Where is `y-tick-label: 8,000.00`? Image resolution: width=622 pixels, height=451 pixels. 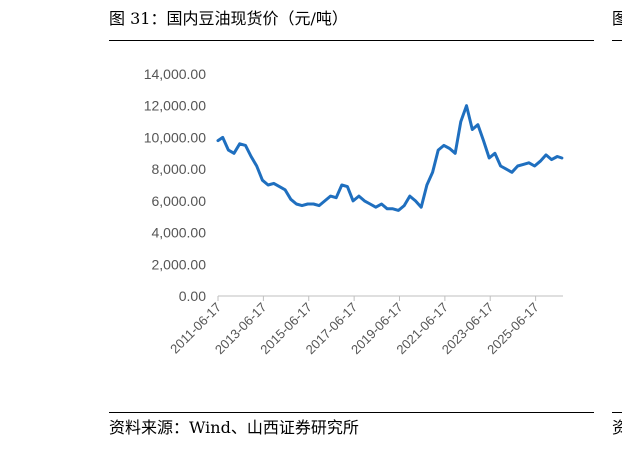
y-tick-label: 8,000.00 is located at coordinates (179, 169).